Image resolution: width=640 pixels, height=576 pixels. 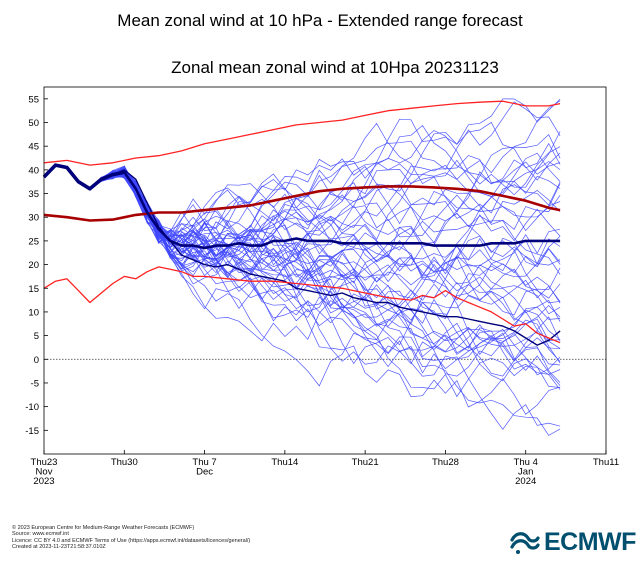 What do you see at coordinates (32, 431) in the screenshot?
I see `y-tick-label: -15` at bounding box center [32, 431].